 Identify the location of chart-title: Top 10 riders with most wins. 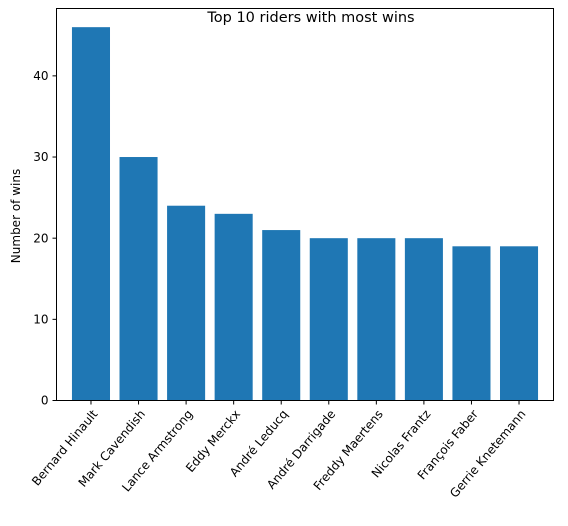
(310, 18).